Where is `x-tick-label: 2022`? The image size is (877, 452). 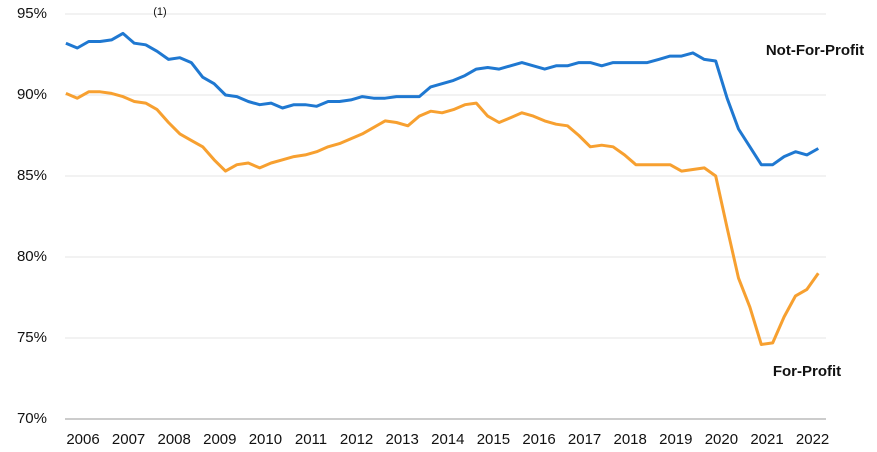 x-tick-label: 2022 is located at coordinates (812, 439).